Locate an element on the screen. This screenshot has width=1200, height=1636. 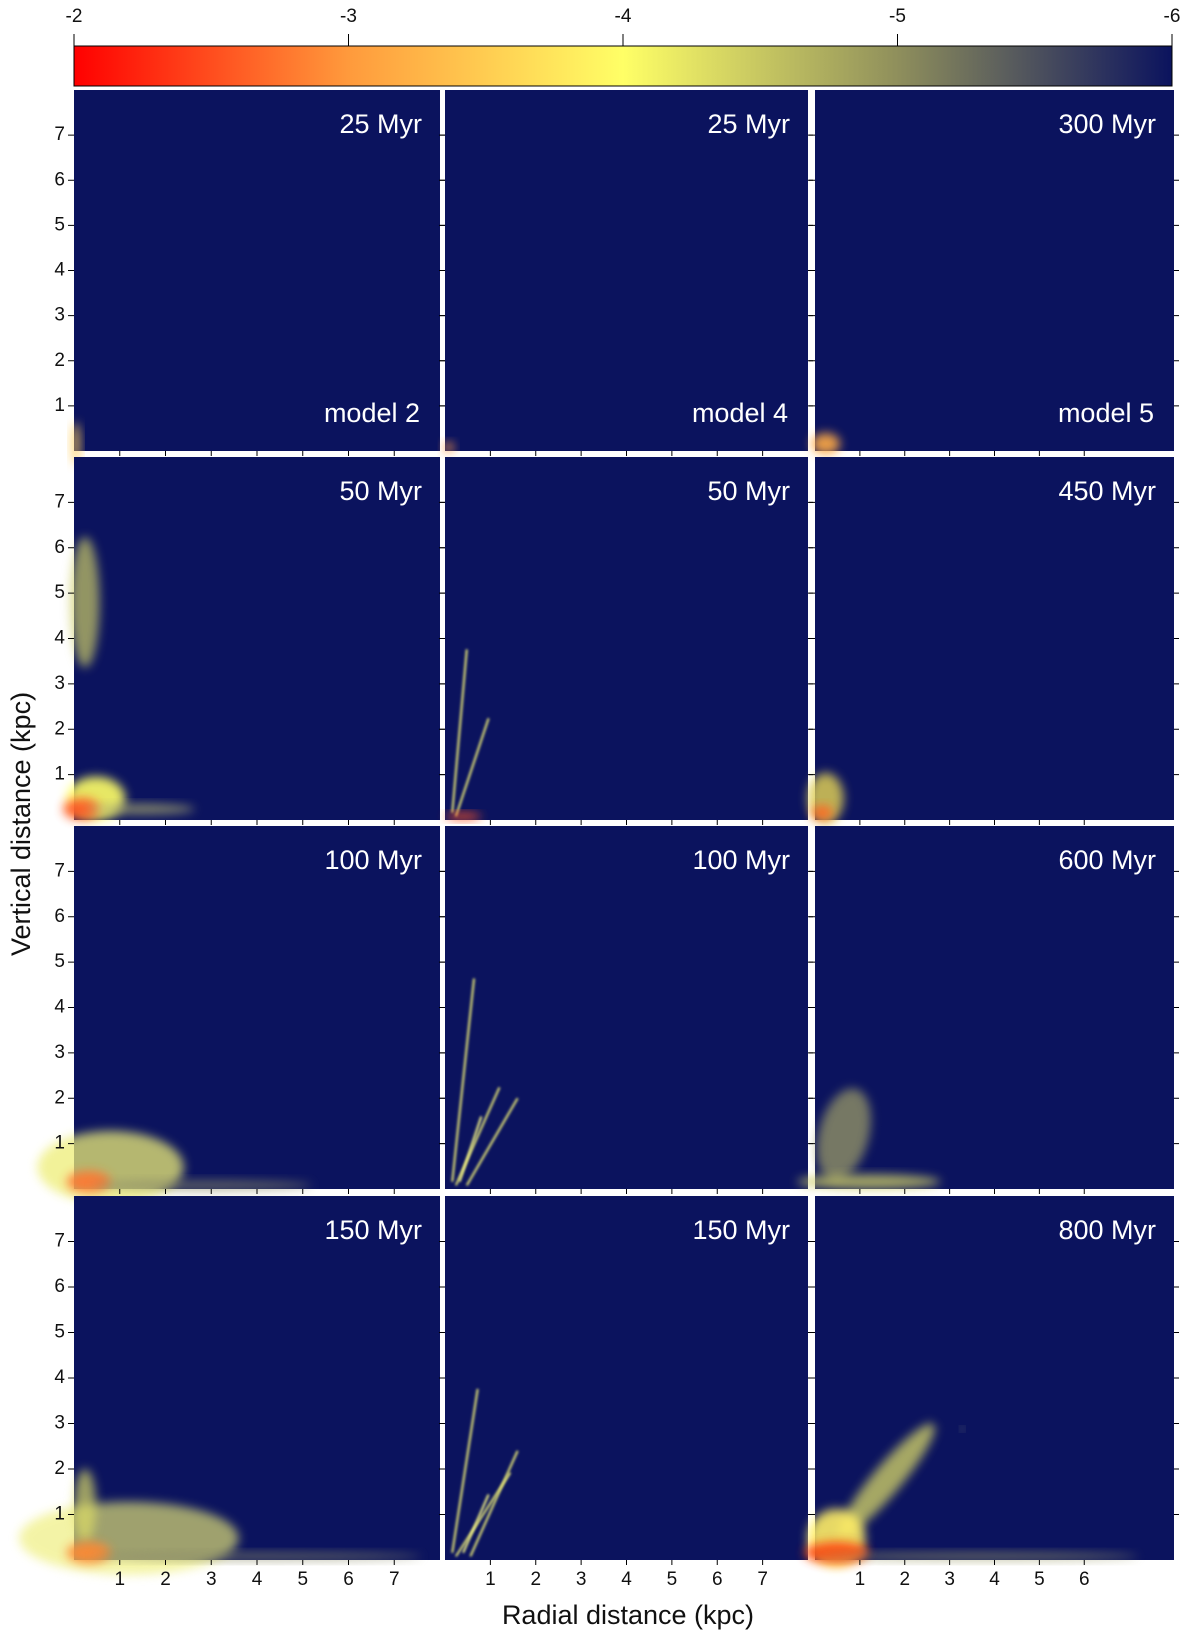
panel: 300 Myr model 5 is located at coordinates (994, 273).